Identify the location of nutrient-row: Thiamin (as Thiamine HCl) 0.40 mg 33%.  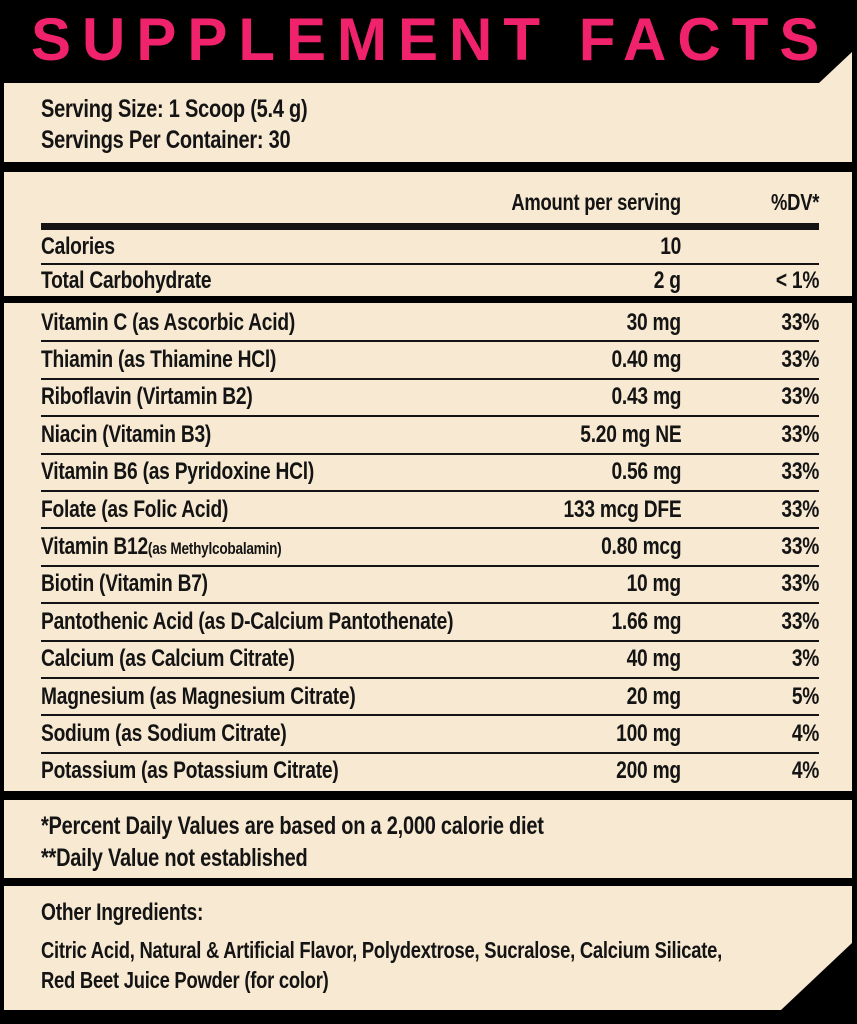
(430, 358).